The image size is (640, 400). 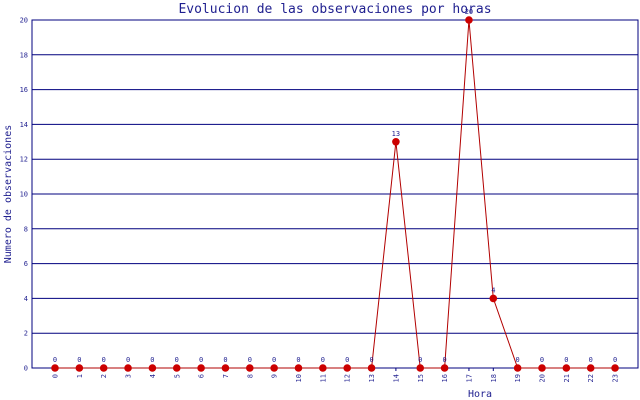 What do you see at coordinates (26, 299) in the screenshot?
I see `y-tick-label: 4` at bounding box center [26, 299].